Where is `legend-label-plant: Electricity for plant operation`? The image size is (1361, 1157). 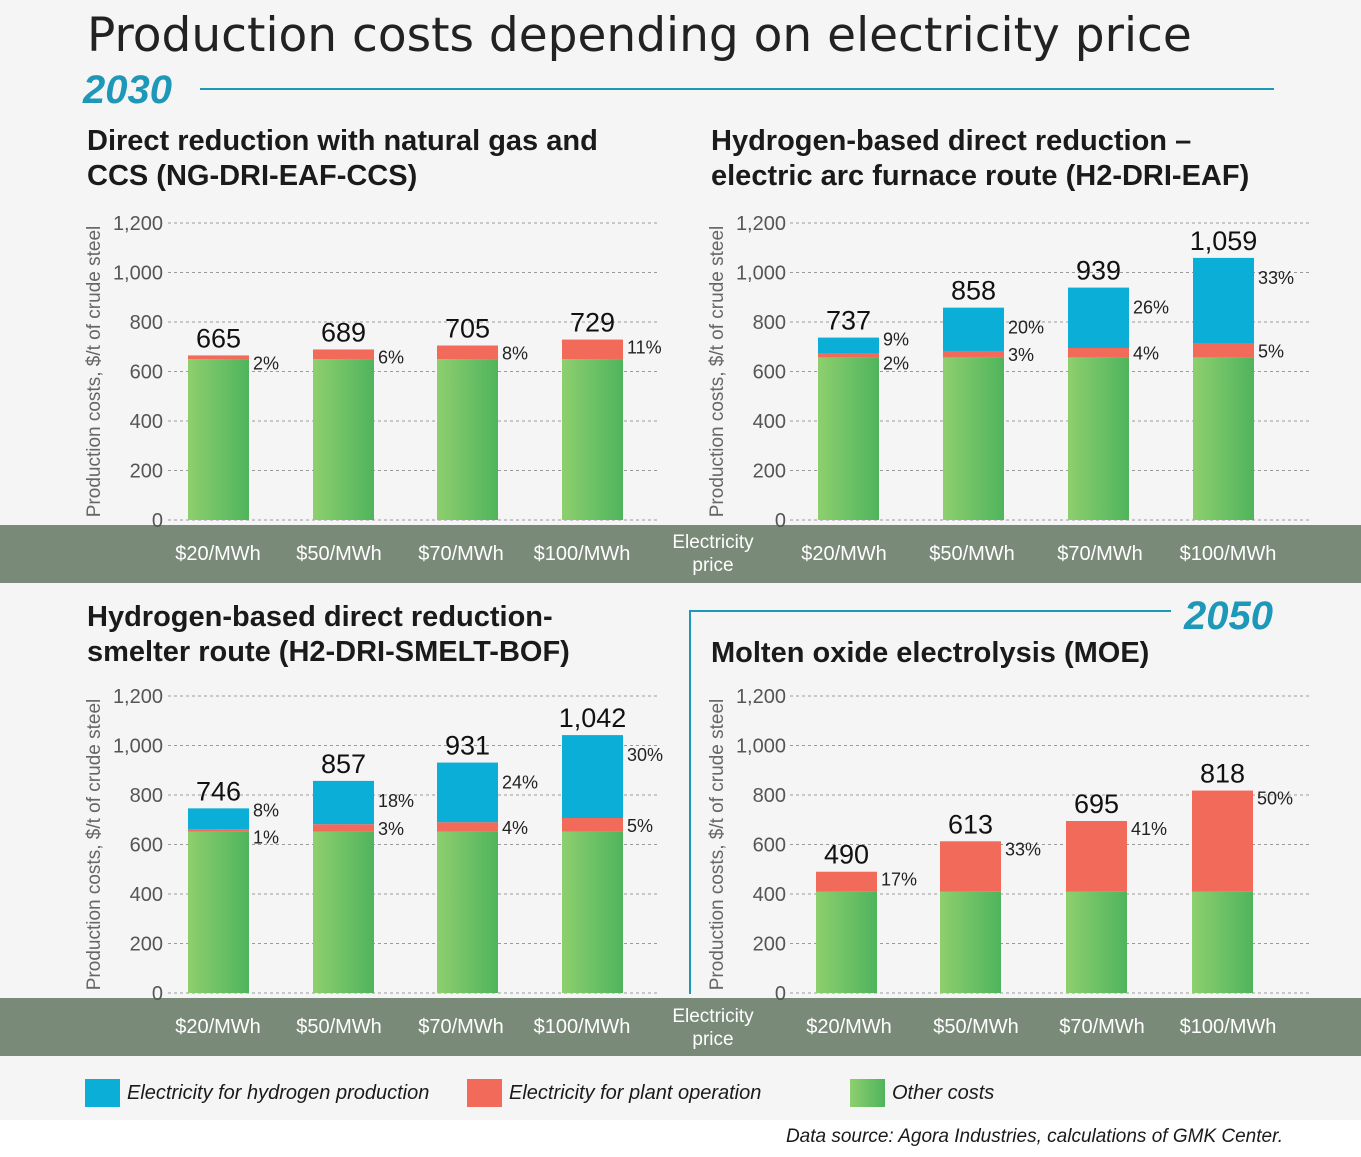 legend-label-plant: Electricity for plant operation is located at coordinates (635, 1092).